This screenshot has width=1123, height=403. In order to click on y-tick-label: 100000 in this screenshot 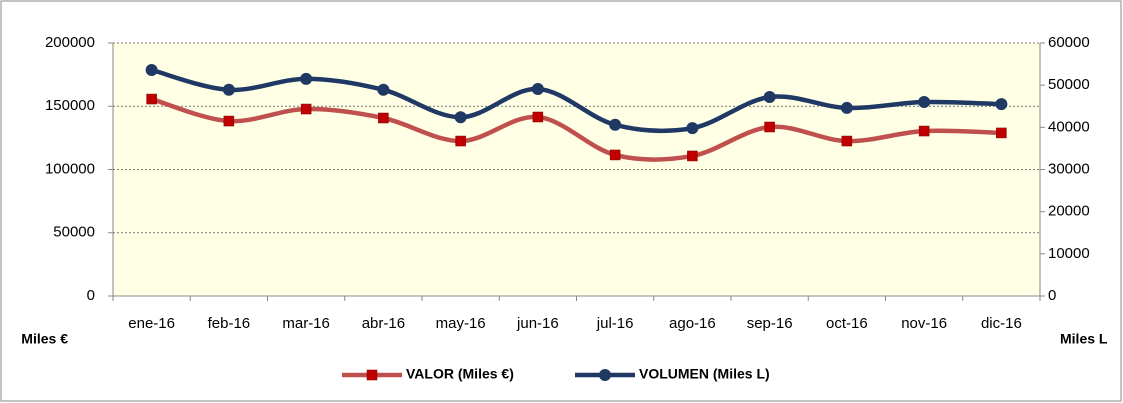, I will do `click(70, 168)`.